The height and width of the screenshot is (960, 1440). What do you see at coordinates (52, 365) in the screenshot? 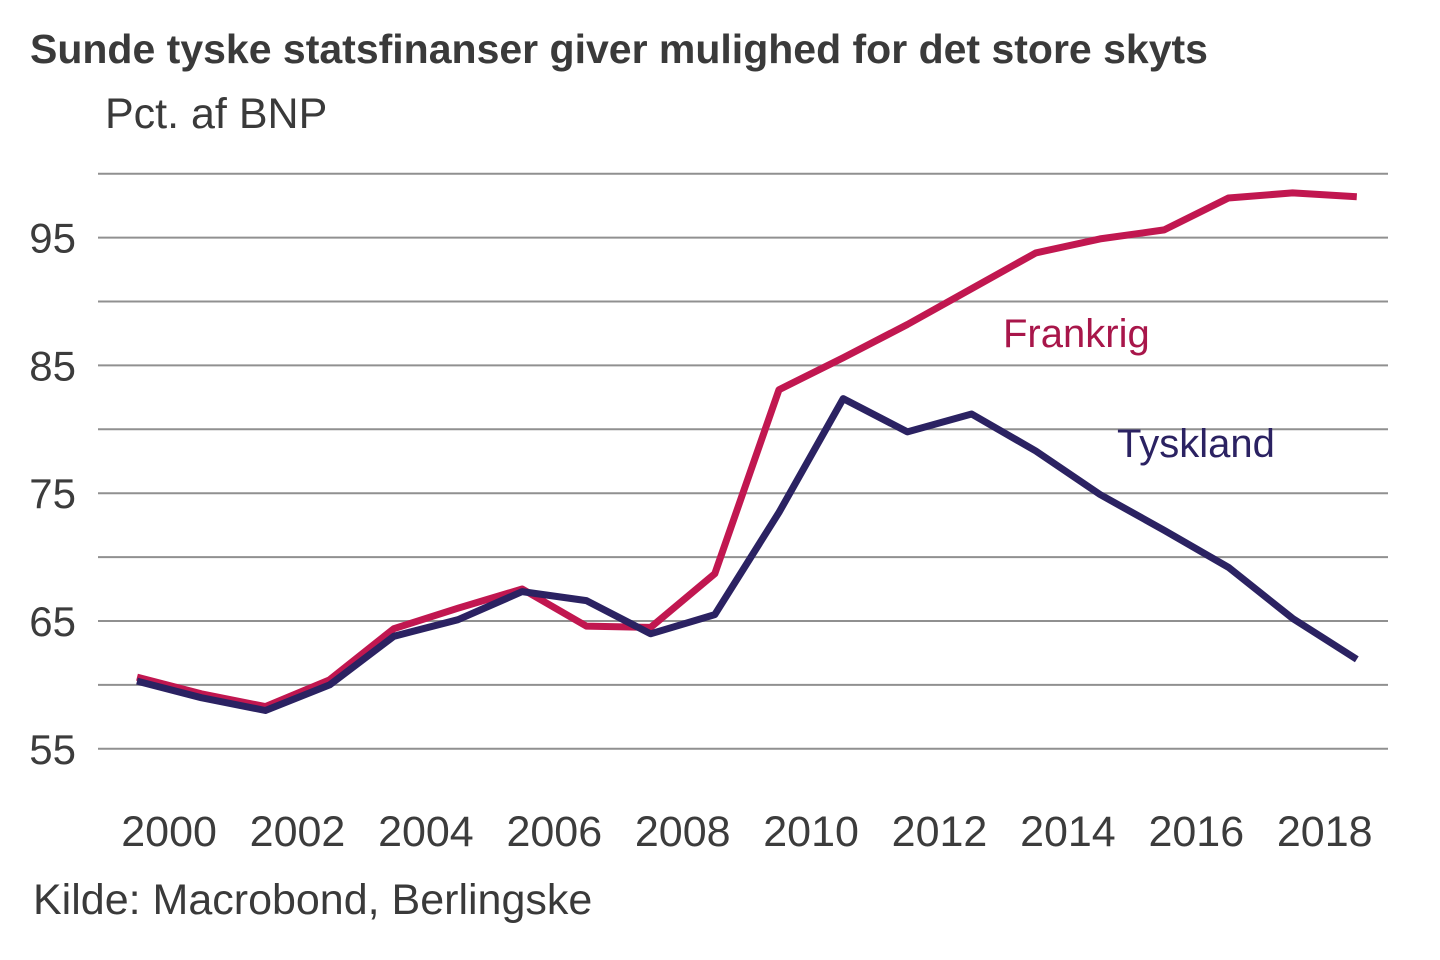
I see `y-tick-label: 85` at bounding box center [52, 365].